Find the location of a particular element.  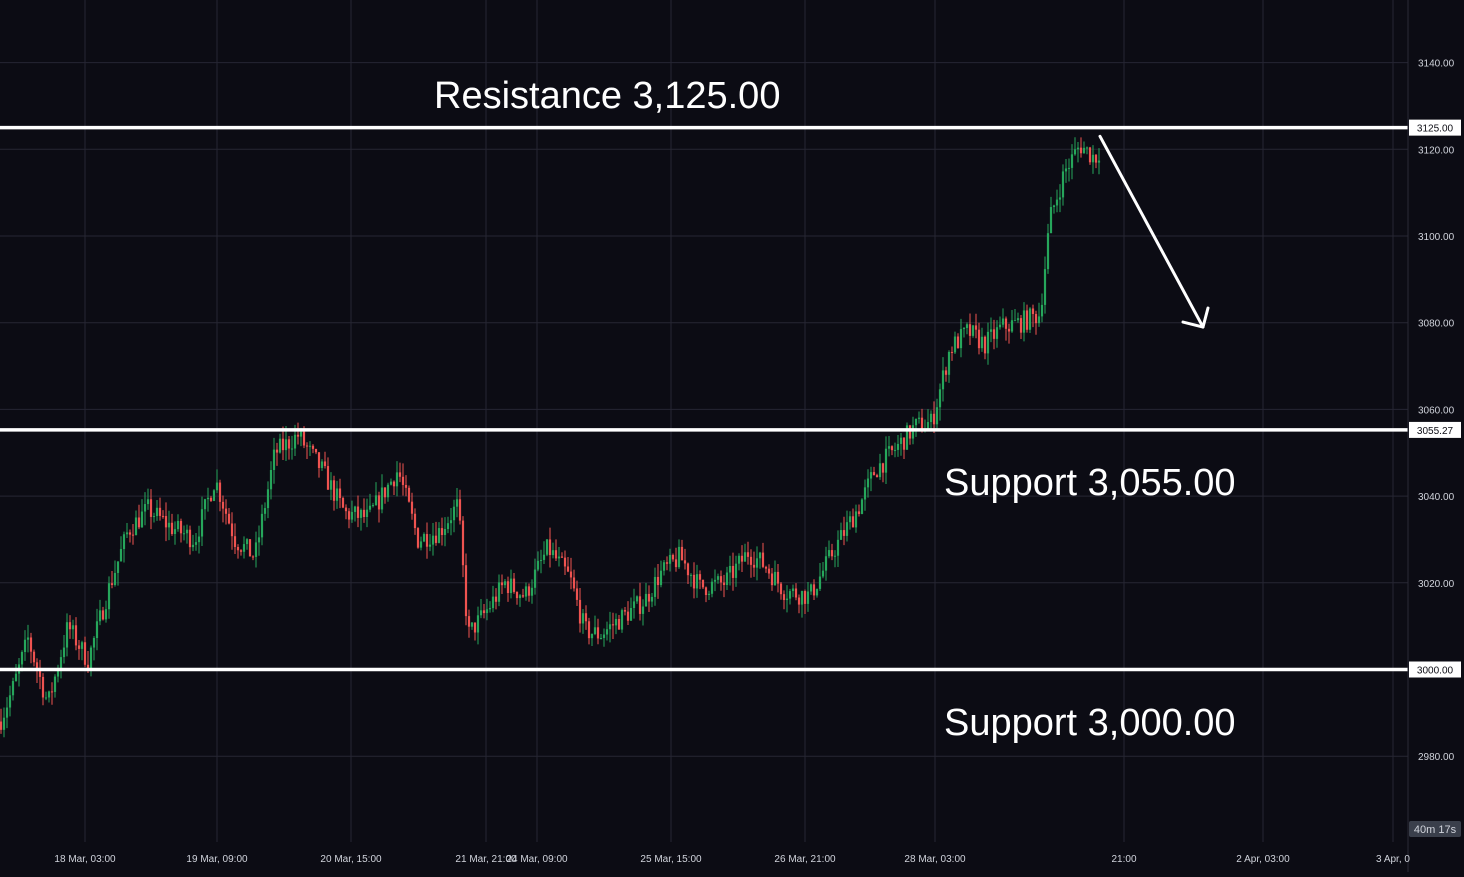

support-lower-price-badge is located at coordinates (1435, 669).